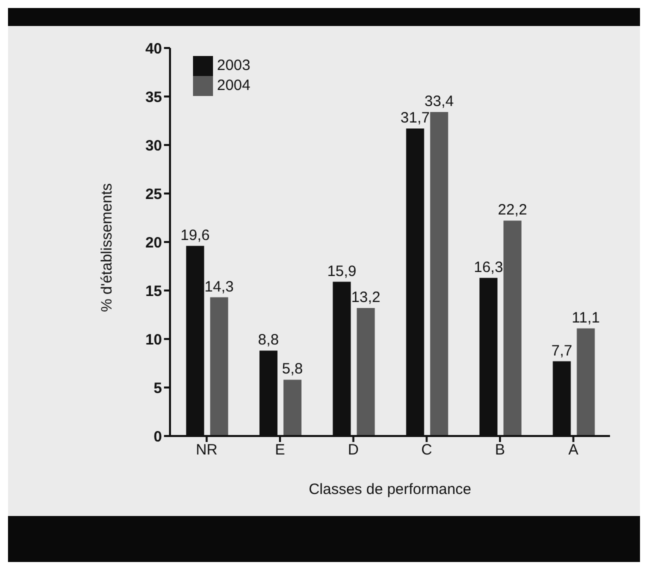 The width and height of the screenshot is (648, 570). What do you see at coordinates (439, 101) in the screenshot?
I see `data-label: 33,4` at bounding box center [439, 101].